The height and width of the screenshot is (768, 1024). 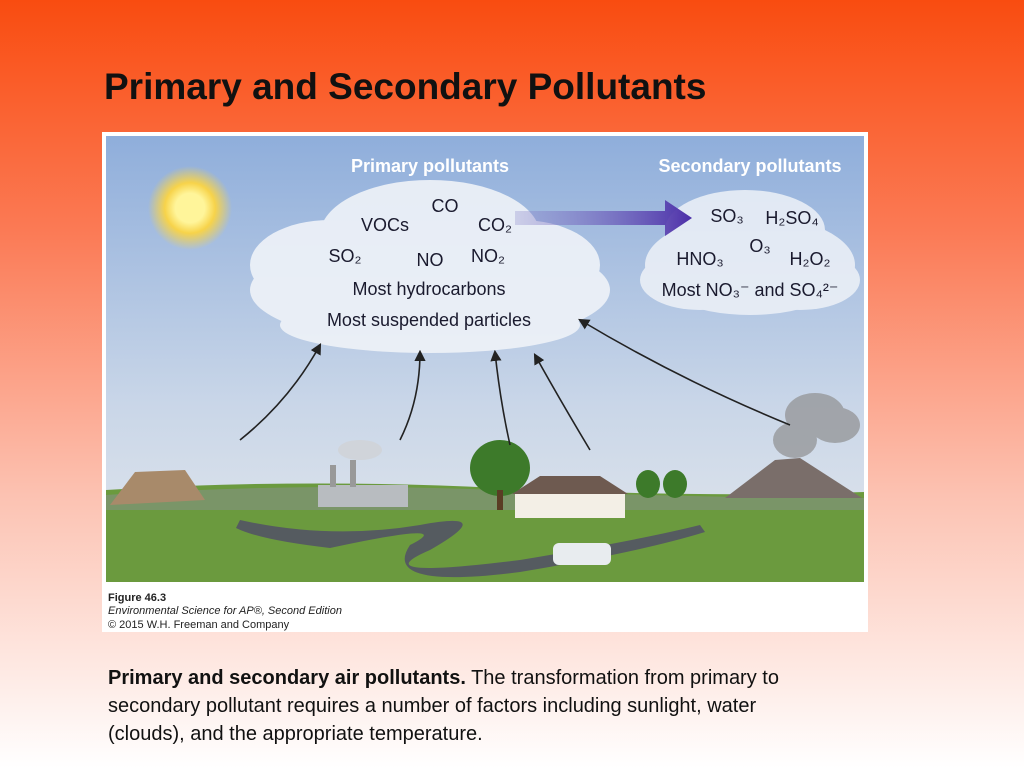 What do you see at coordinates (603, 218) in the screenshot?
I see `transform-arrow` at bounding box center [603, 218].